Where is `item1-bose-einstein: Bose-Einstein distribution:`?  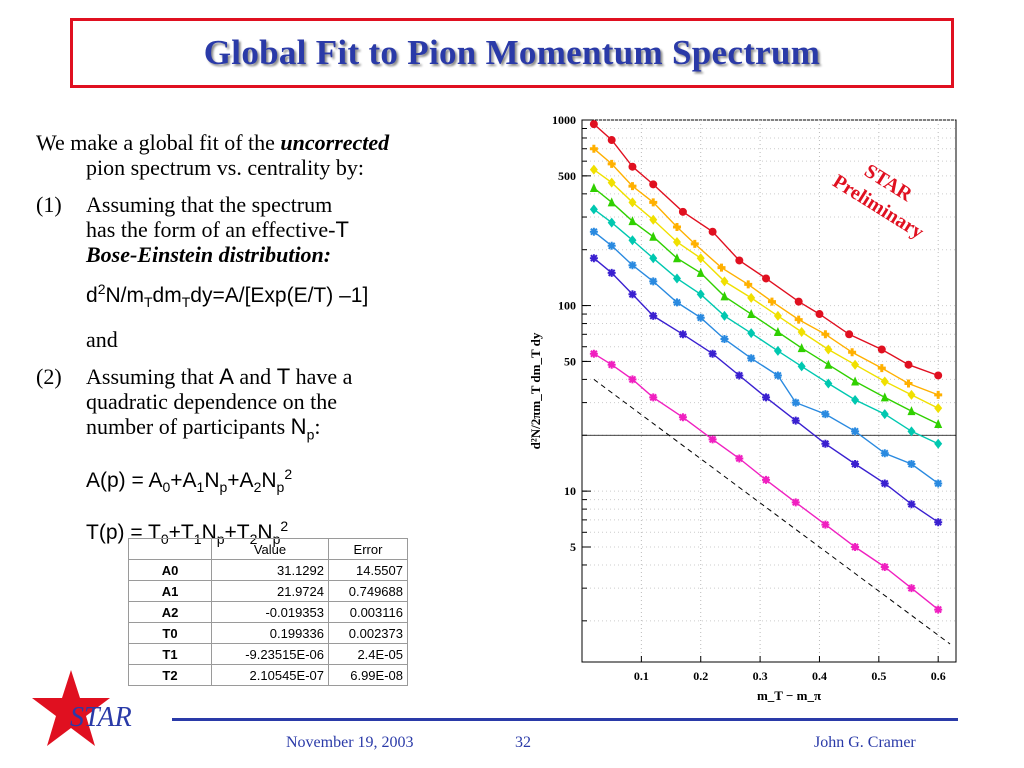 item1-bose-einstein: Bose-Einstein distribution: is located at coordinates (209, 254).